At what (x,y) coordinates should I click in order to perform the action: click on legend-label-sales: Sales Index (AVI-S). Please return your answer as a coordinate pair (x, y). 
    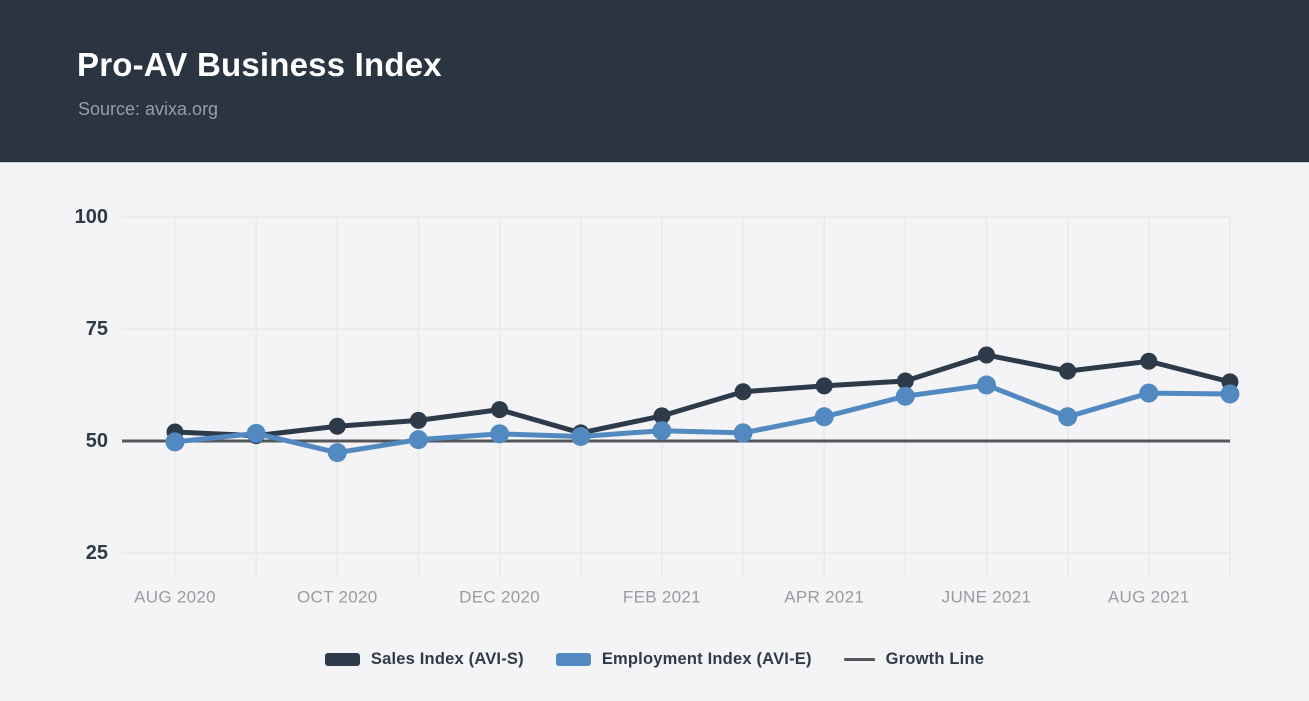
    Looking at the image, I should click on (447, 658).